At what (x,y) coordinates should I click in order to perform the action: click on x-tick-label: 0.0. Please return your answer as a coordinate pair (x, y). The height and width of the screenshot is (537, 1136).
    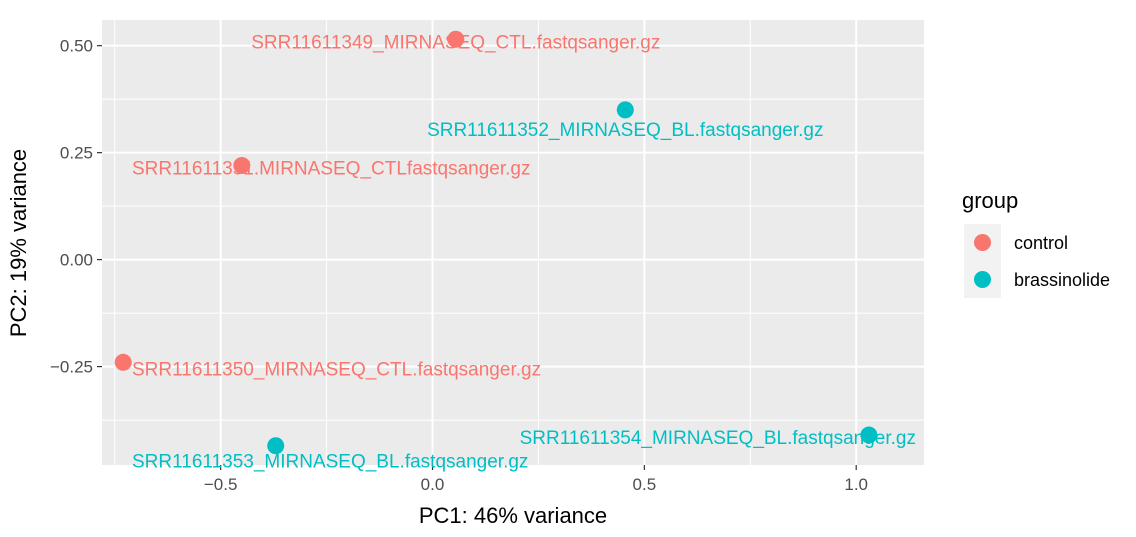
    Looking at the image, I should click on (433, 484).